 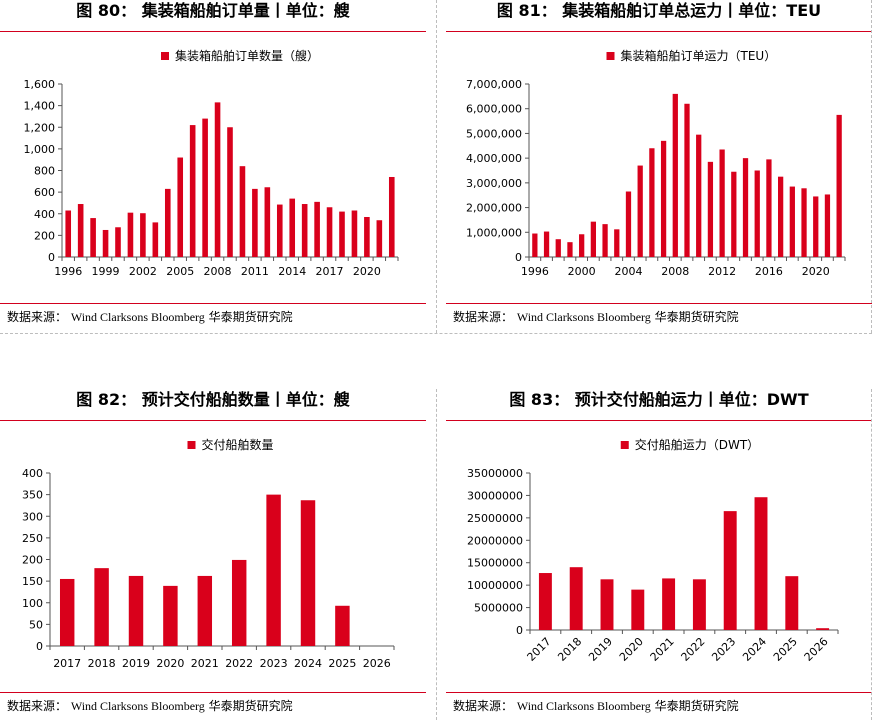 What do you see at coordinates (213, 10) in the screenshot?
I see `chart-title: 图 80： 集装箱船舶订单量丨单位：艘` at bounding box center [213, 10].